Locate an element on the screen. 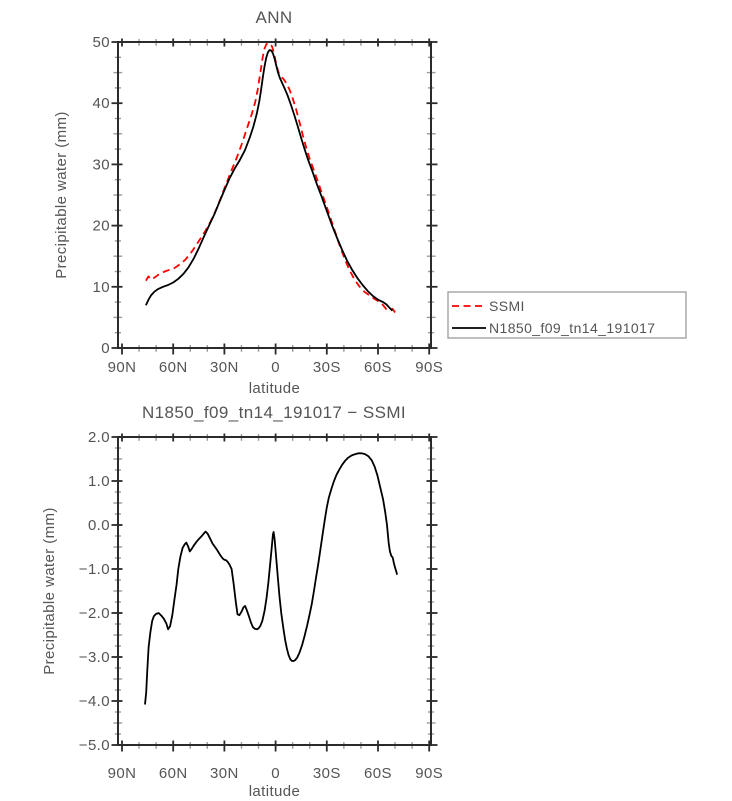  legend-label: N1850_f09_tn14_191017 is located at coordinates (572, 328).